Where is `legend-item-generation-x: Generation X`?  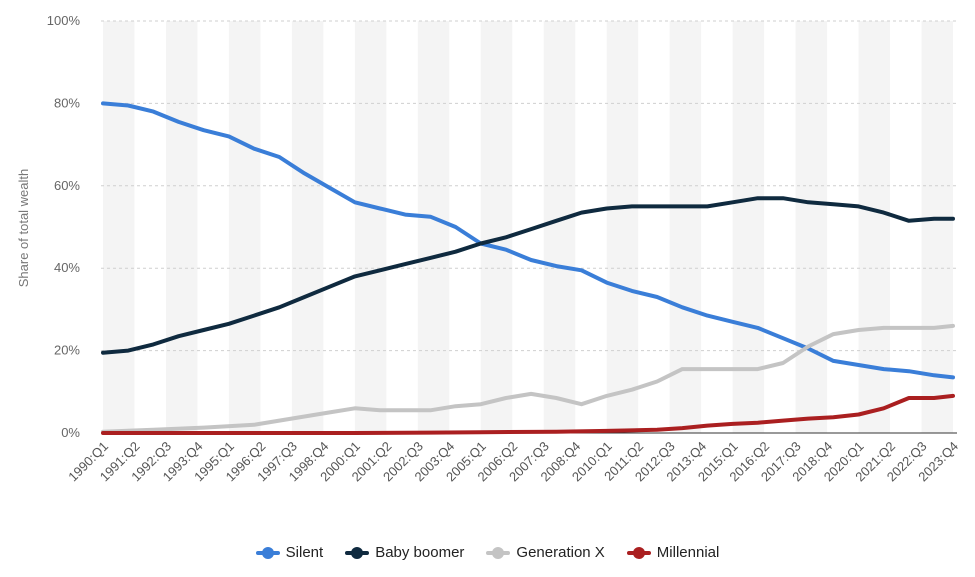 legend-item-generation-x: Generation X is located at coordinates (545, 552).